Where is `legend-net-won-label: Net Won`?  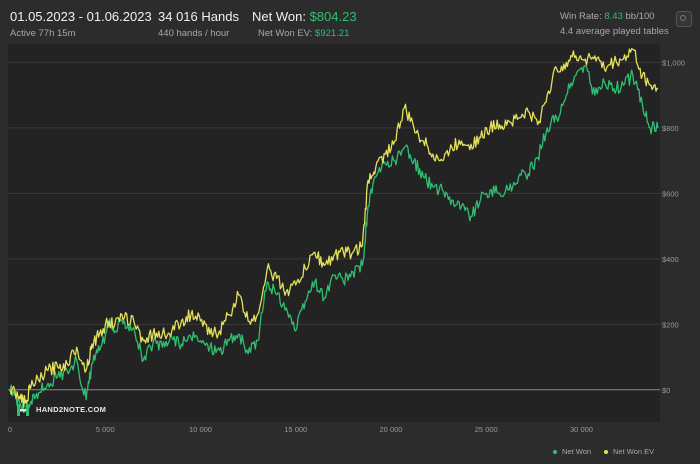
legend-net-won-label: Net Won is located at coordinates (577, 451).